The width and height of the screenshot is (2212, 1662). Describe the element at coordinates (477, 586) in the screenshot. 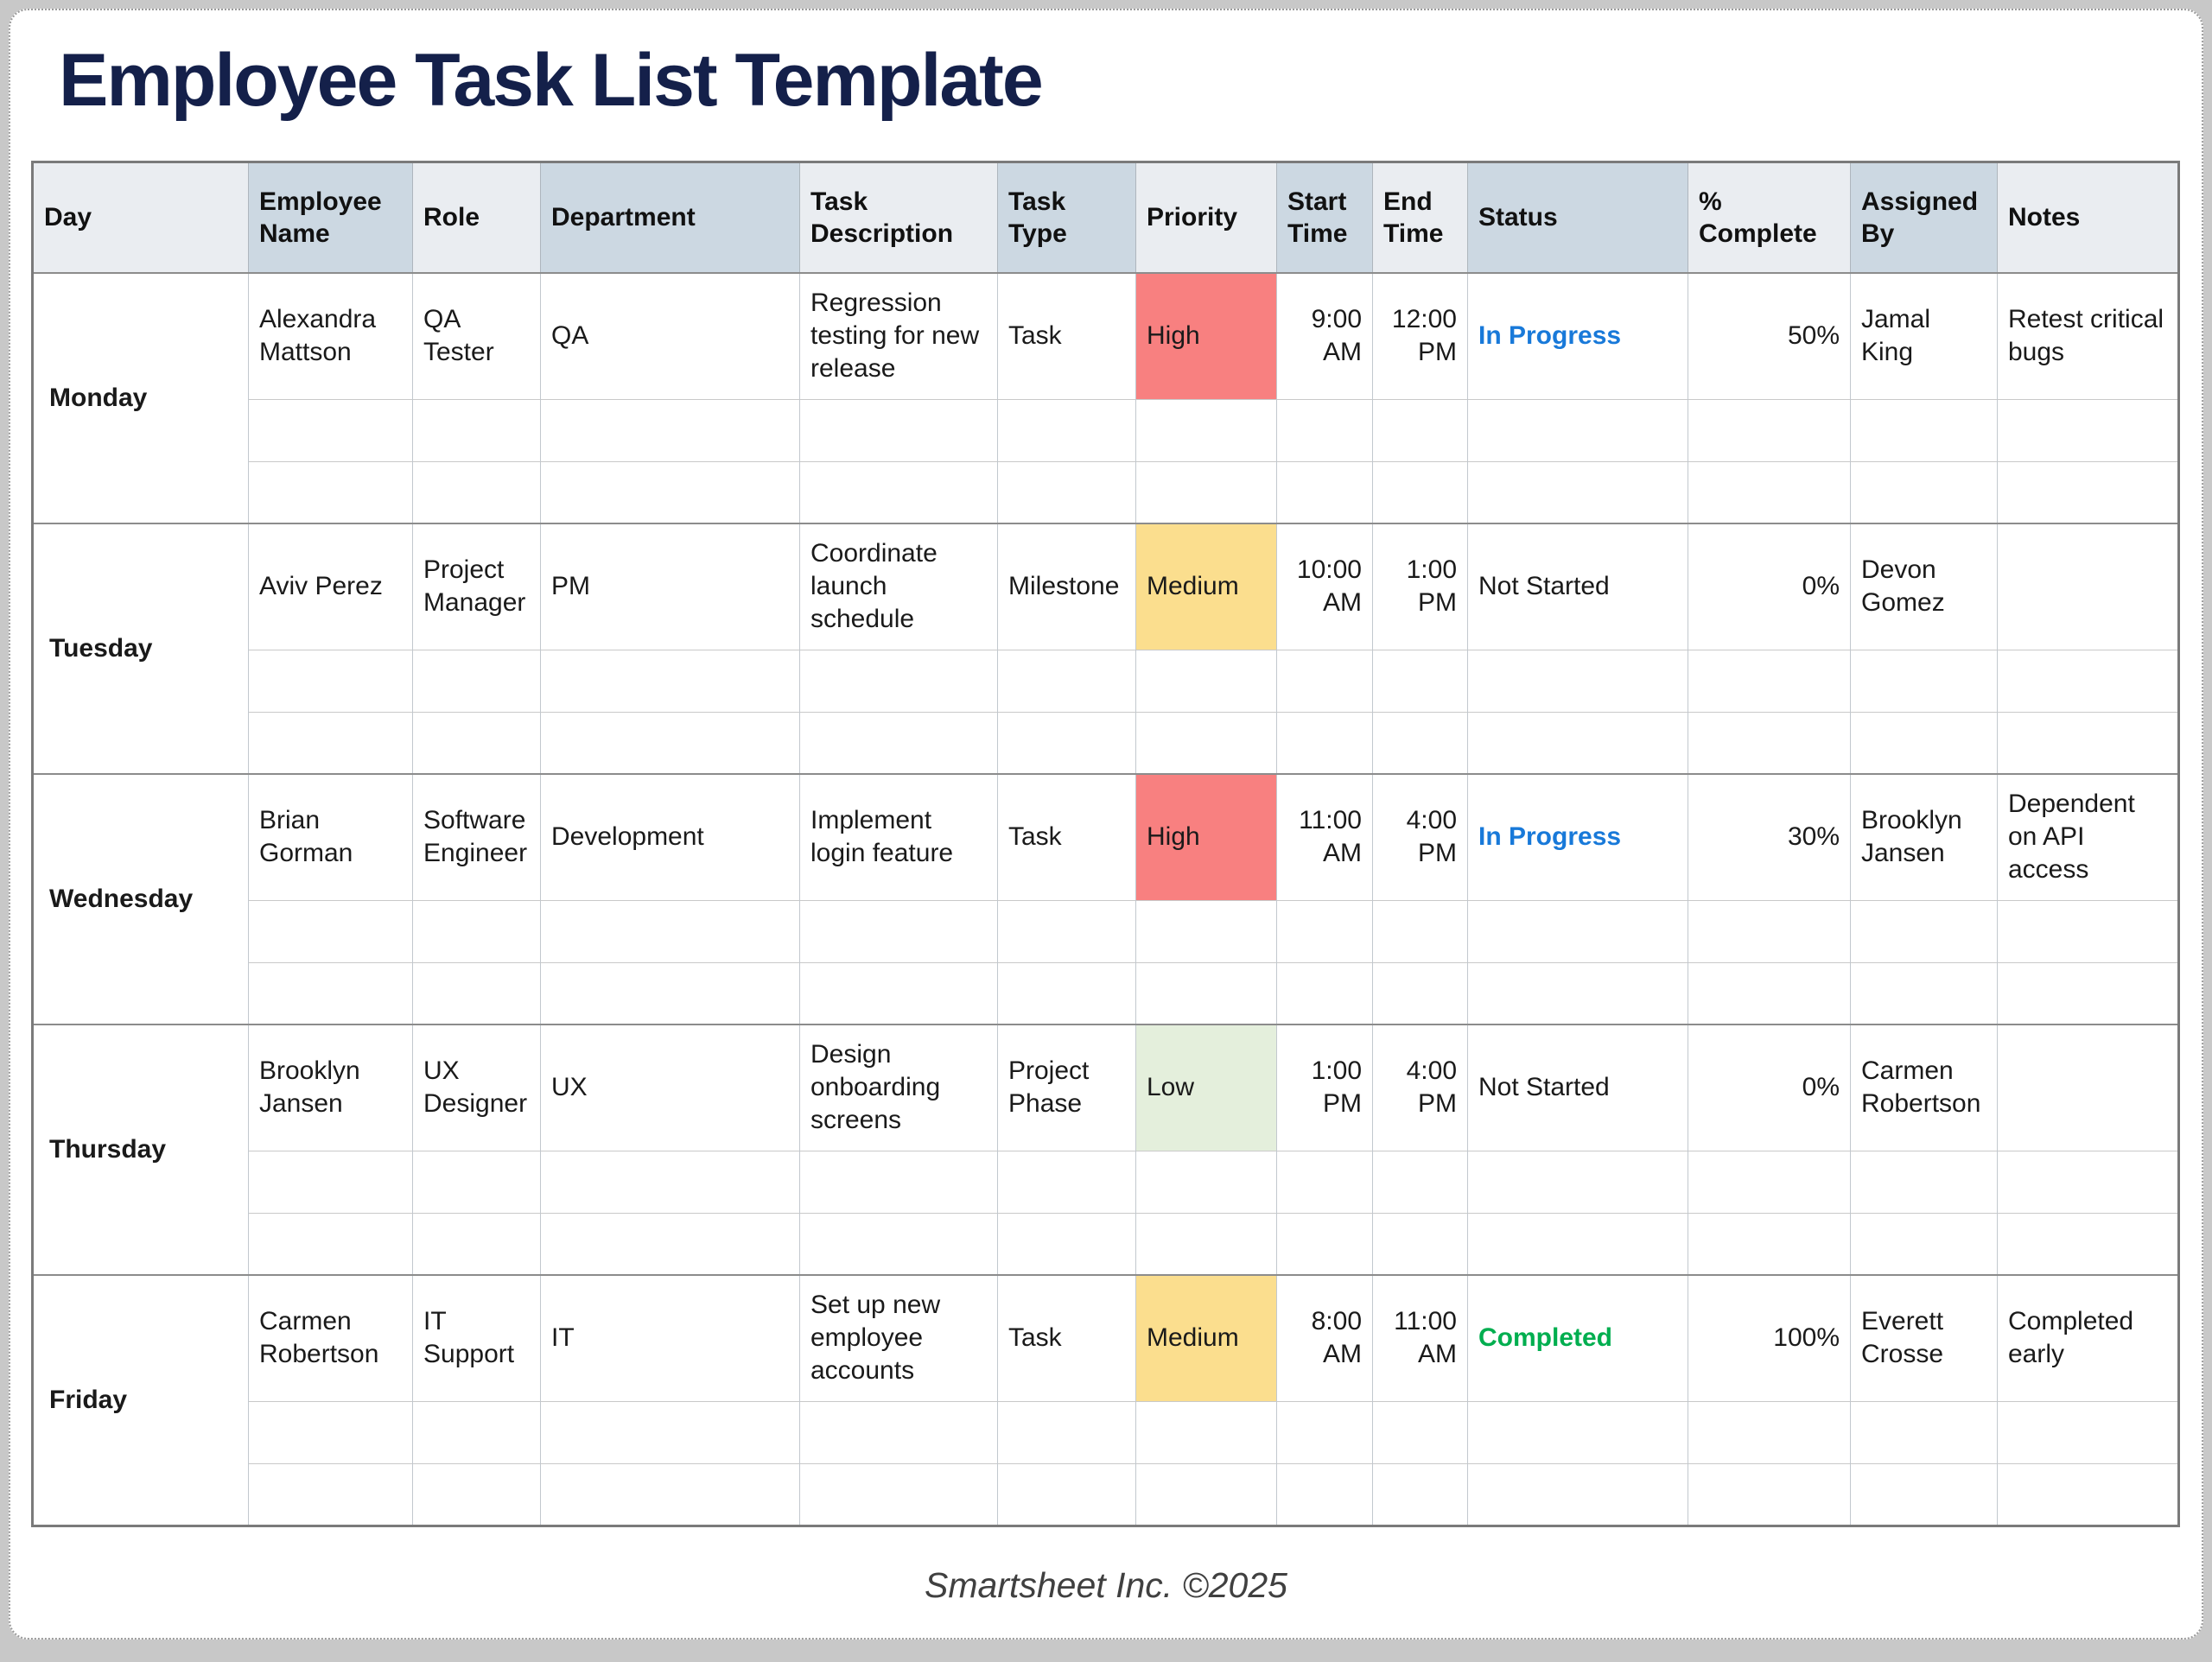

I see `cell-role: Project Manager` at that location.